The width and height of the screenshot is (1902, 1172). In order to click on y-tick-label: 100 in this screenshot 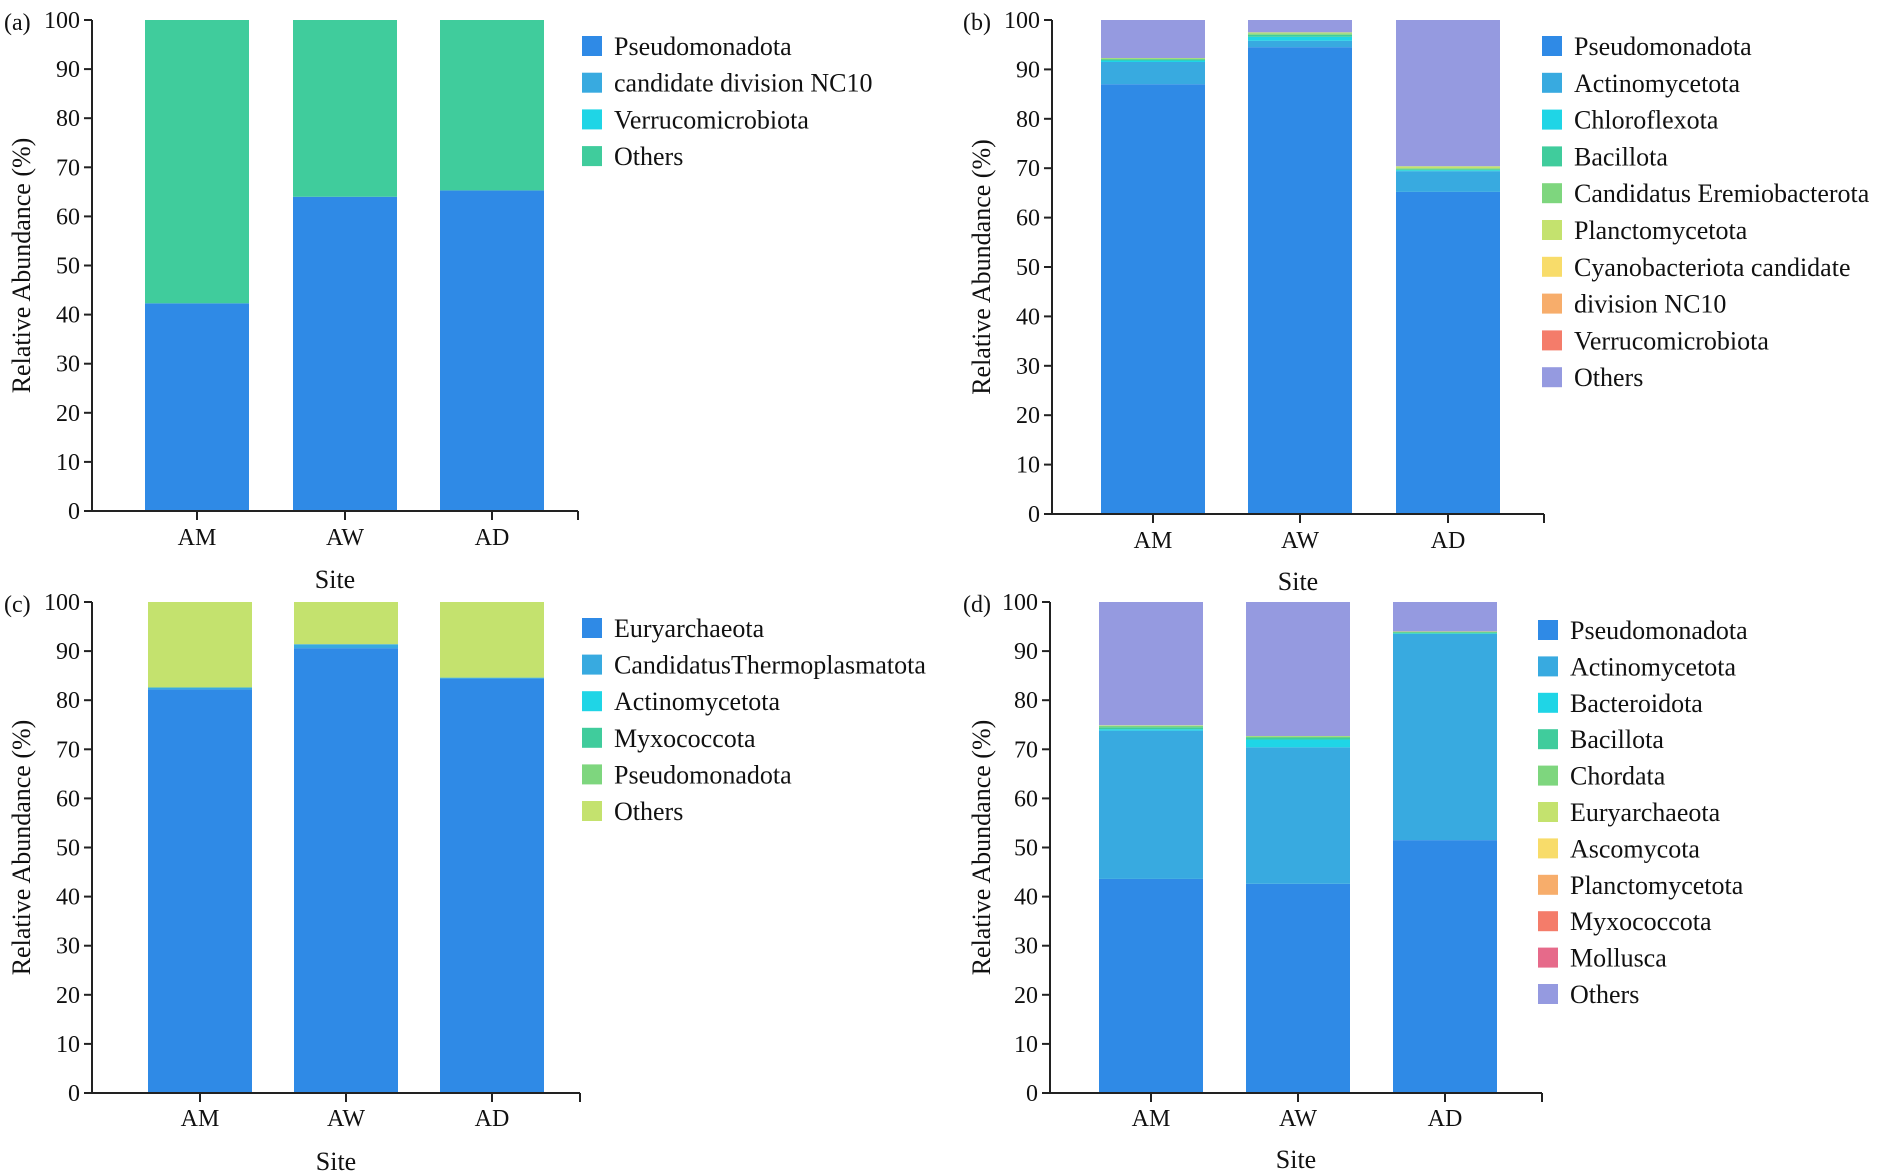, I will do `click(62, 21)`.